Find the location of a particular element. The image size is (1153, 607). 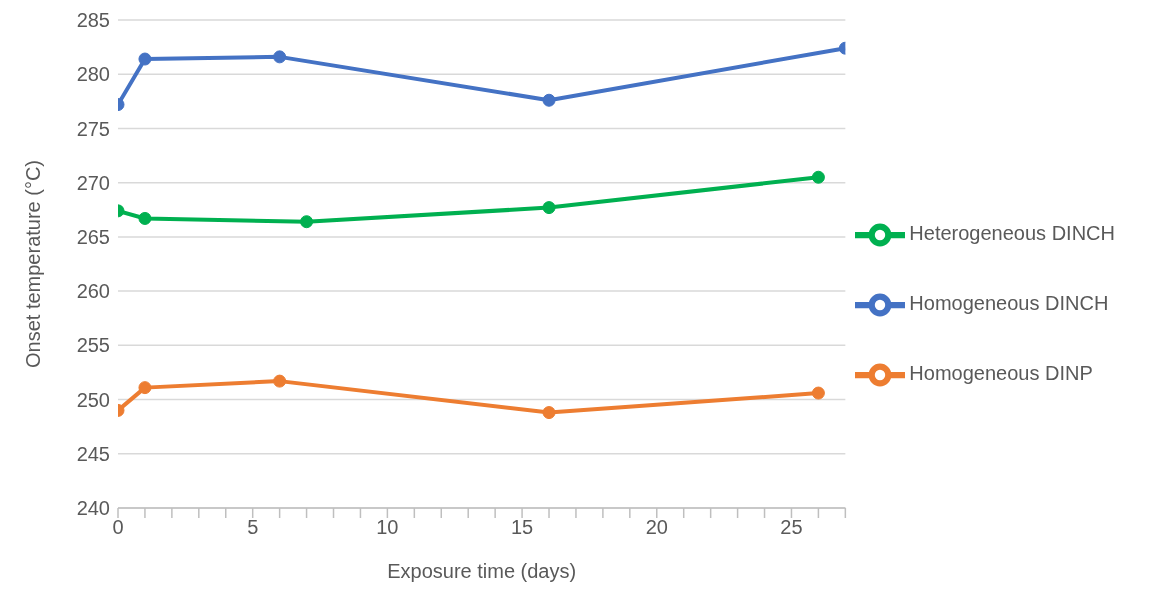

y-tick-label: 270 is located at coordinates (93, 182).